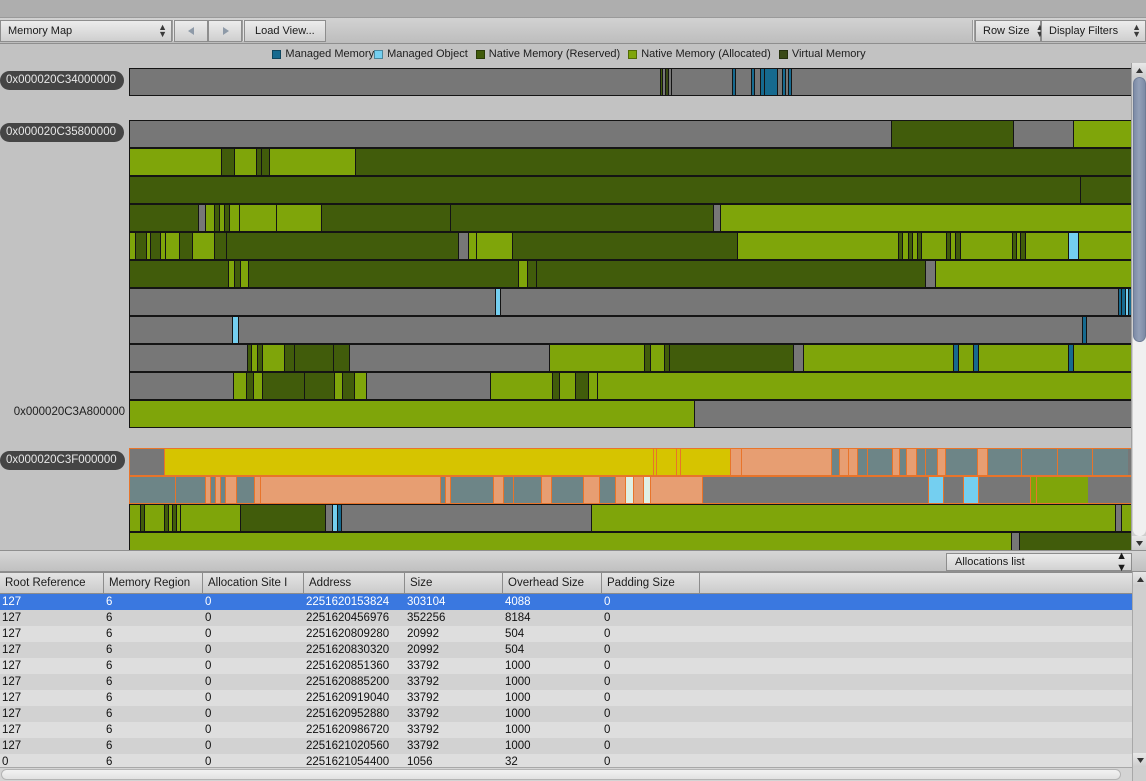 This screenshot has height=781, width=1146. I want to click on scrollbar-thumb, so click(1139, 209).